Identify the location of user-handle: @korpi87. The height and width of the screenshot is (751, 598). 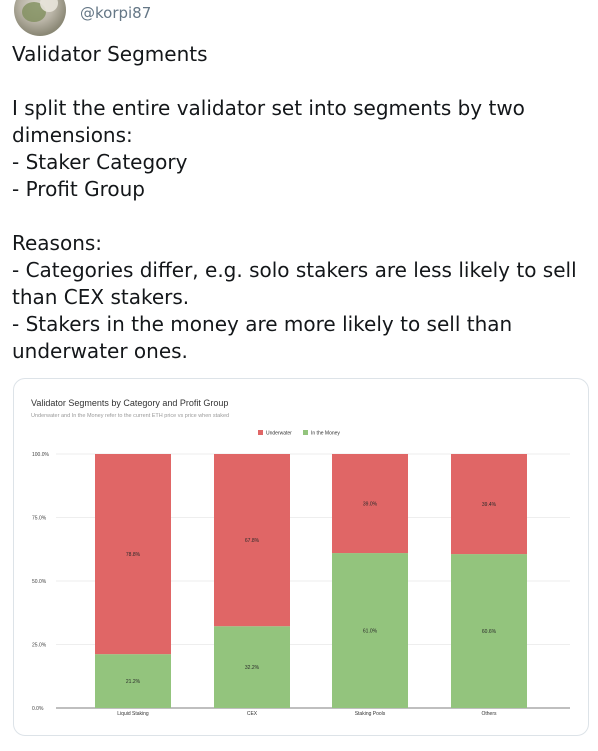
(116, 13).